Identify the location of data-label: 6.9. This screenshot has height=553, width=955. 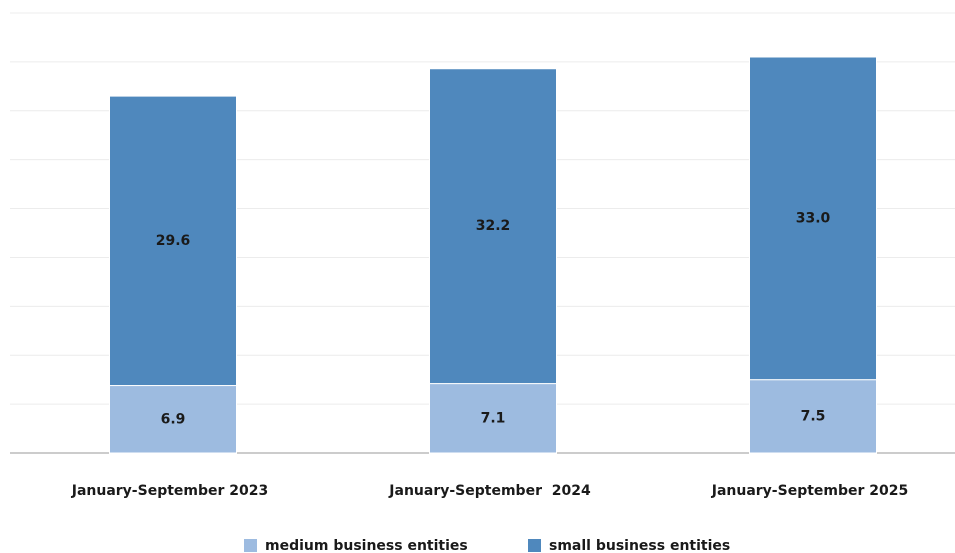
(173, 419).